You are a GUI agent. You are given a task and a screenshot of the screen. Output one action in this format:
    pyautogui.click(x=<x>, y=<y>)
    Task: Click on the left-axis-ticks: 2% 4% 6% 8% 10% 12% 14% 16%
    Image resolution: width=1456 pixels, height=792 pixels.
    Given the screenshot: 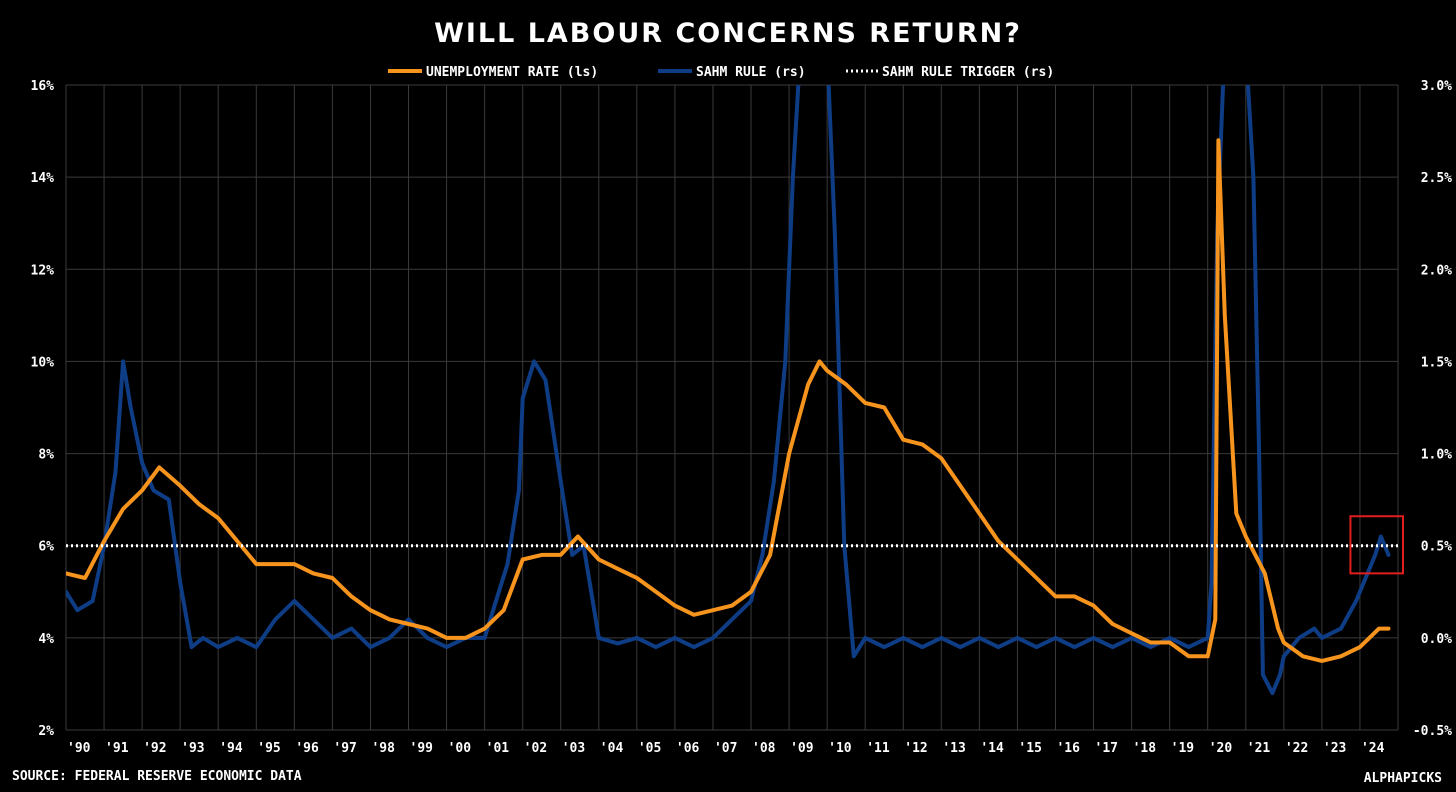 What is the action you would take?
    pyautogui.click(x=43, y=409)
    